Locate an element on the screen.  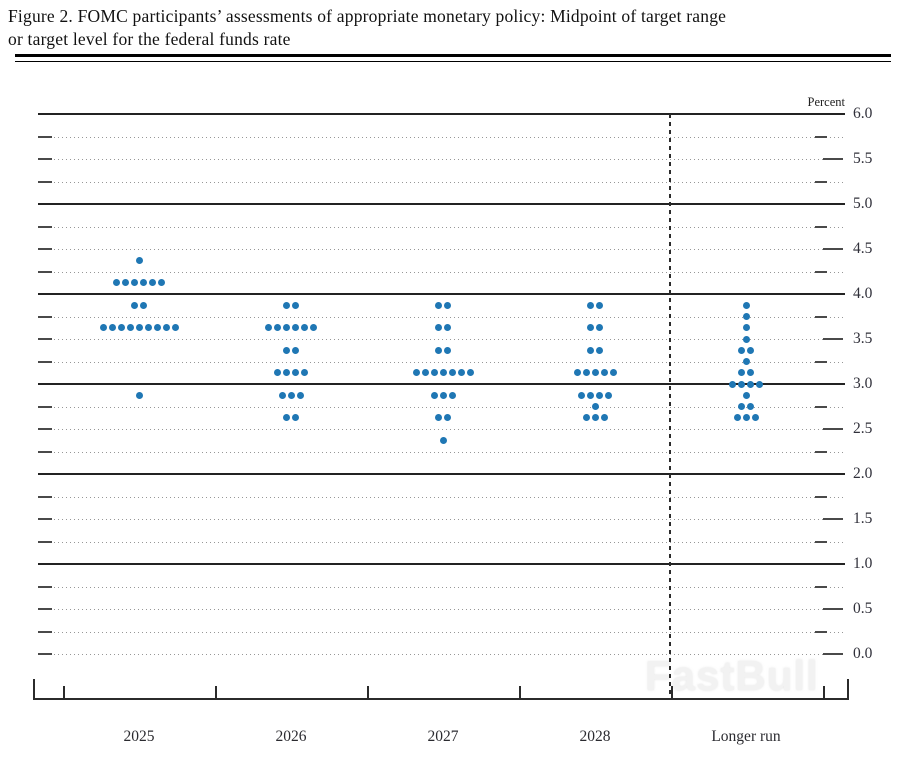
gridline-solid-2.00 is located at coordinates (441, 474).